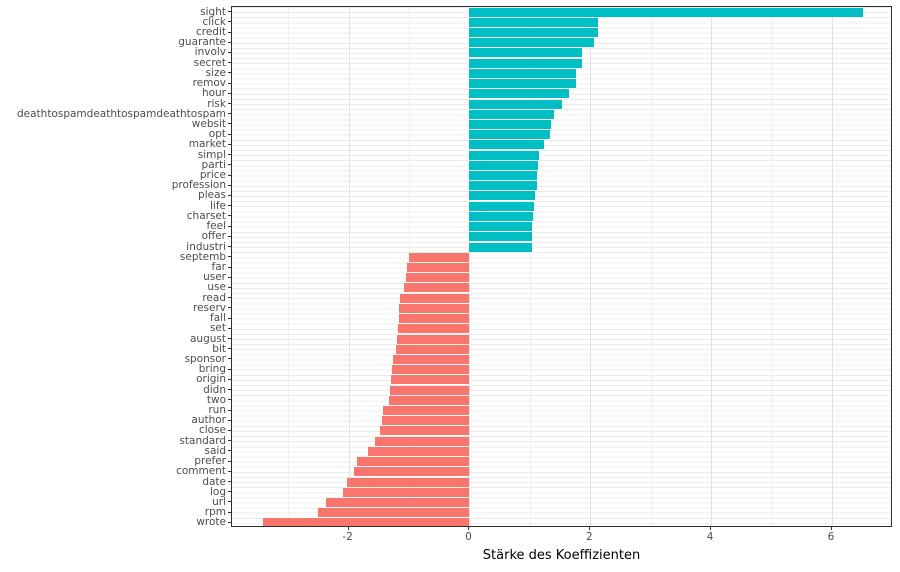 This screenshot has height=572, width=900. Describe the element at coordinates (202, 256) in the screenshot. I see `y-axis-label: septemb` at that location.